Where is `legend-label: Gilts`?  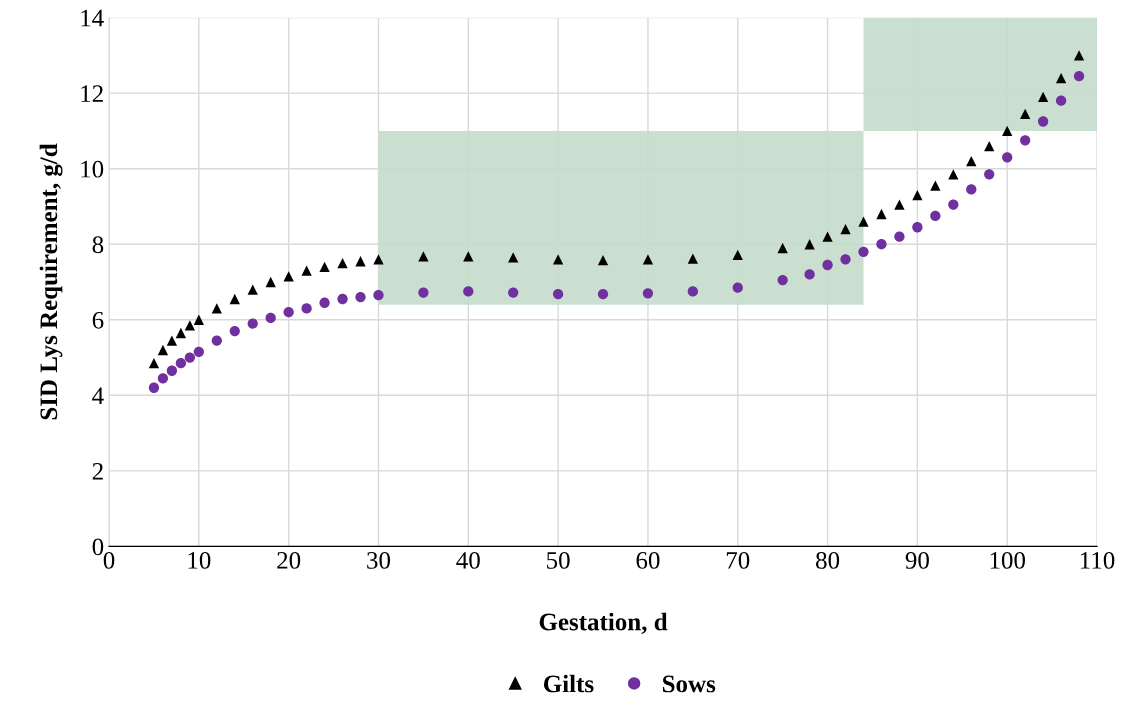 legend-label: Gilts is located at coordinates (568, 683).